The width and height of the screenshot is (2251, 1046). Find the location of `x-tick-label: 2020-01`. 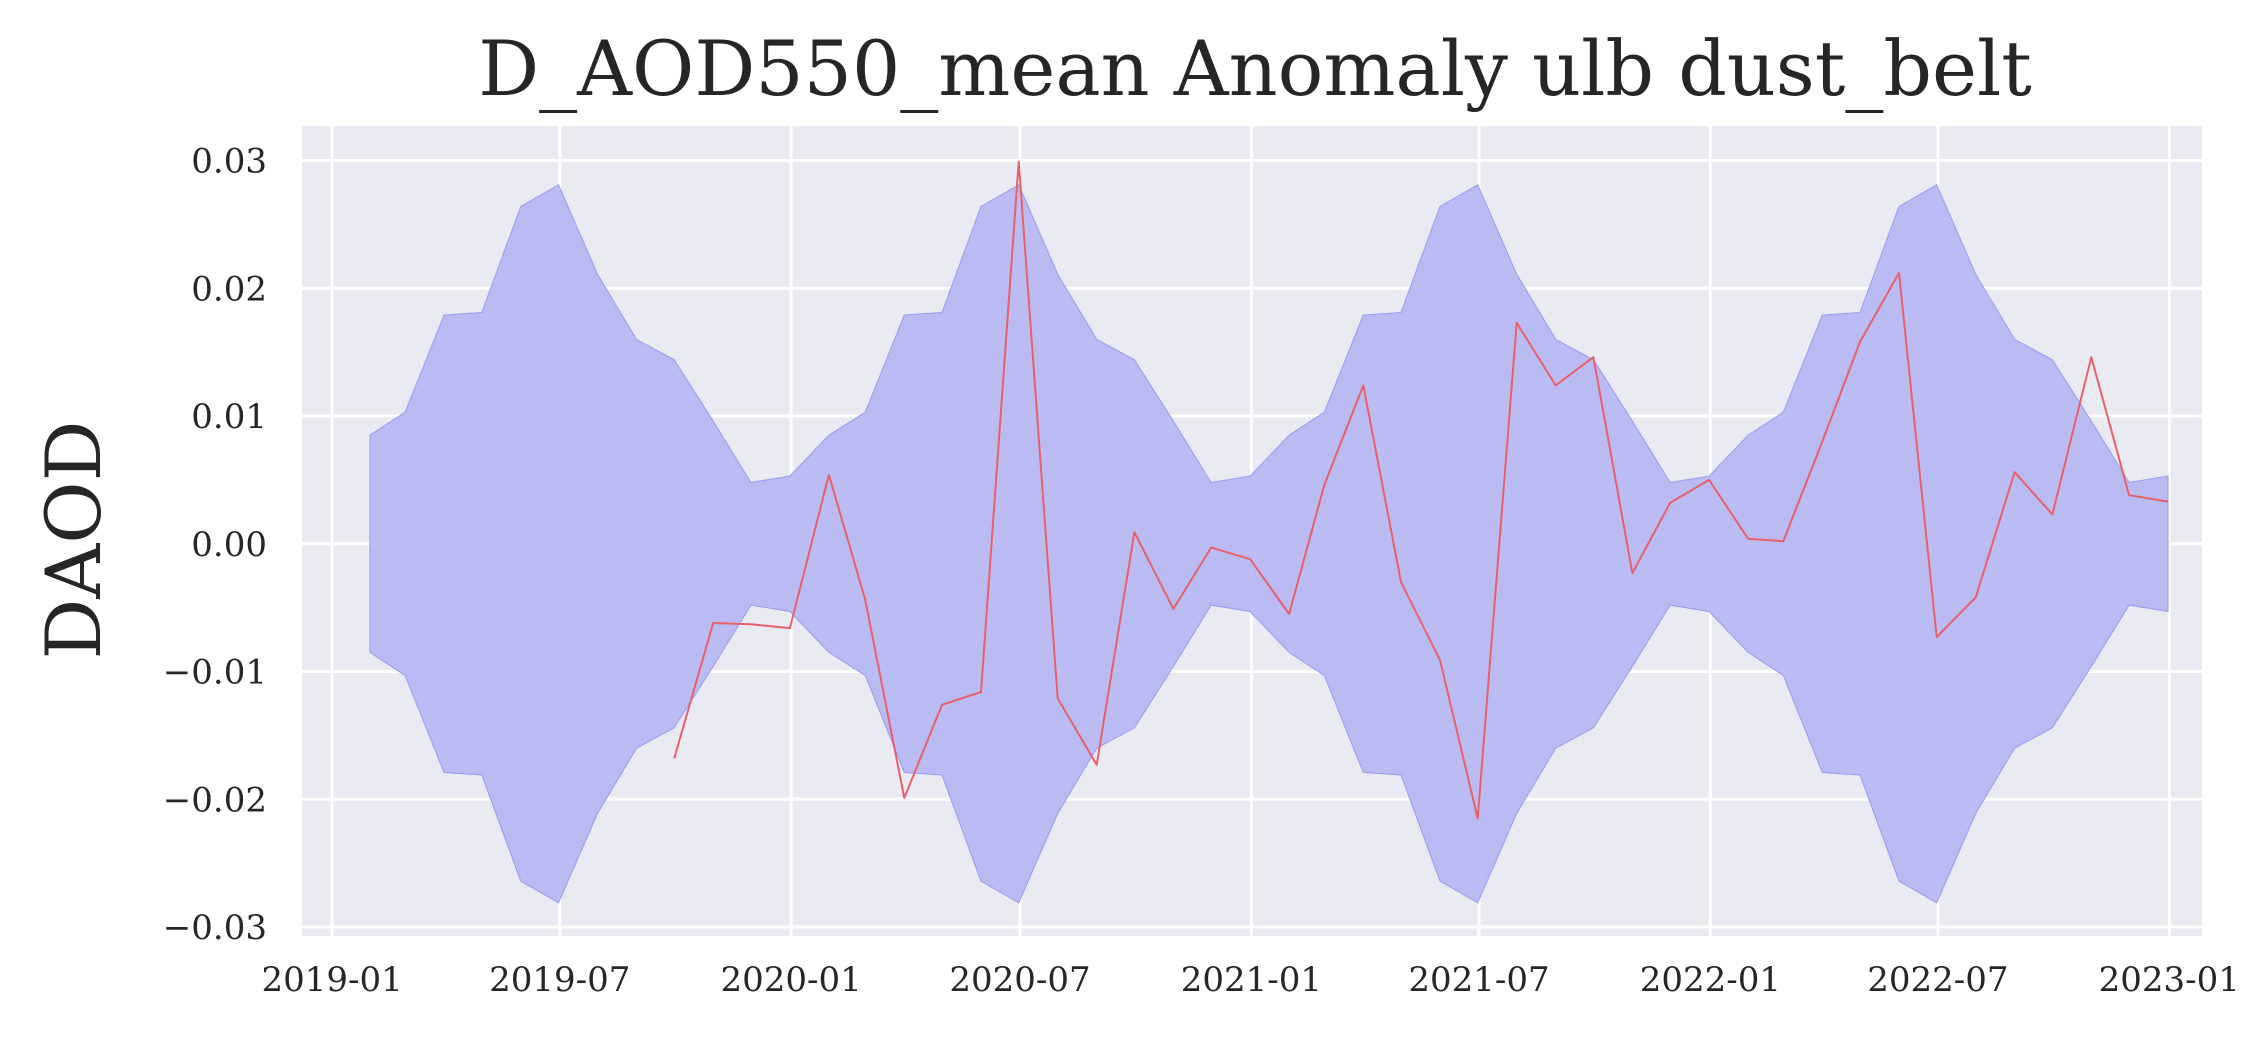

x-tick-label: 2020-01 is located at coordinates (791, 980).